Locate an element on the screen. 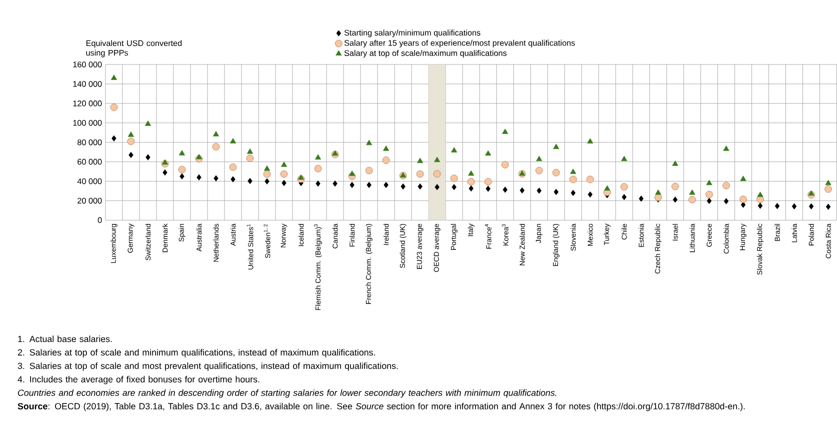 The image size is (837, 445). y-tick-label: 160 000 is located at coordinates (87, 65).